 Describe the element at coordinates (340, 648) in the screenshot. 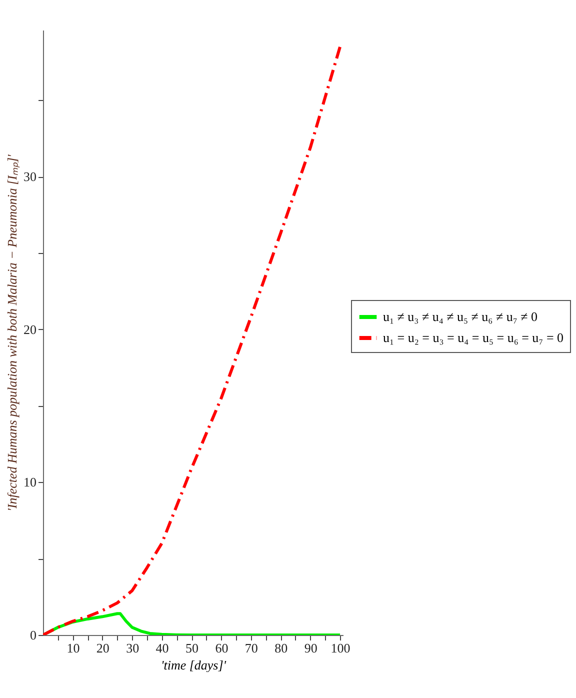

I see `x-tick-label: 100` at that location.